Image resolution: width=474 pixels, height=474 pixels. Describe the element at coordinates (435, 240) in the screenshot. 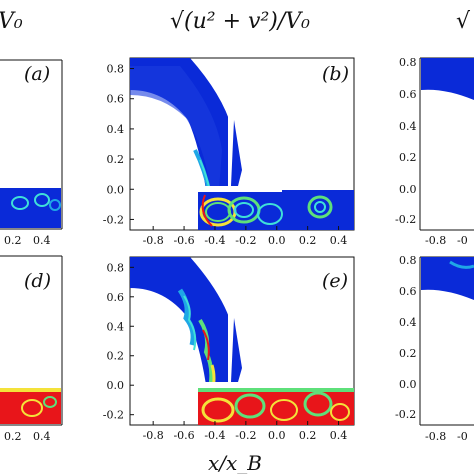

I see `x-tick-c-0: -0.8` at that location.